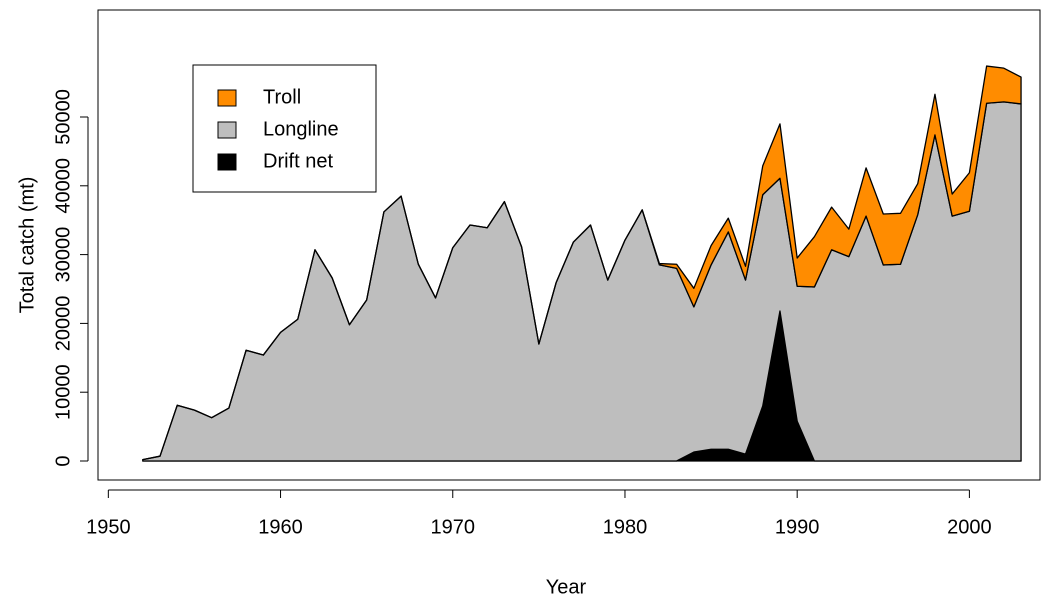 The width and height of the screenshot is (1049, 606). I want to click on x-axis-label: Year, so click(566, 587).